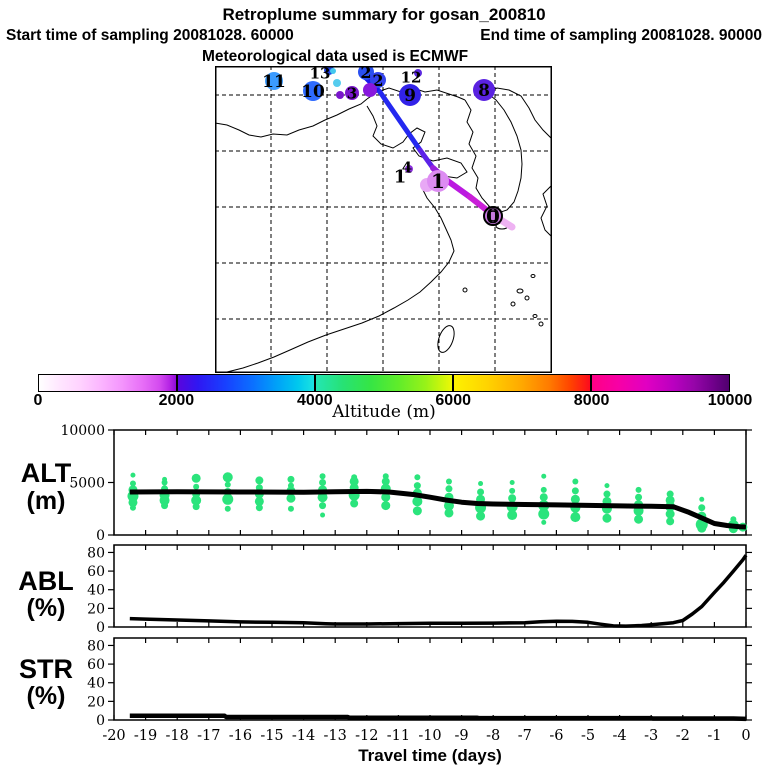 The height and width of the screenshot is (768, 768). What do you see at coordinates (315, 400) in the screenshot?
I see `colorbar-tick-label: 4000` at bounding box center [315, 400].